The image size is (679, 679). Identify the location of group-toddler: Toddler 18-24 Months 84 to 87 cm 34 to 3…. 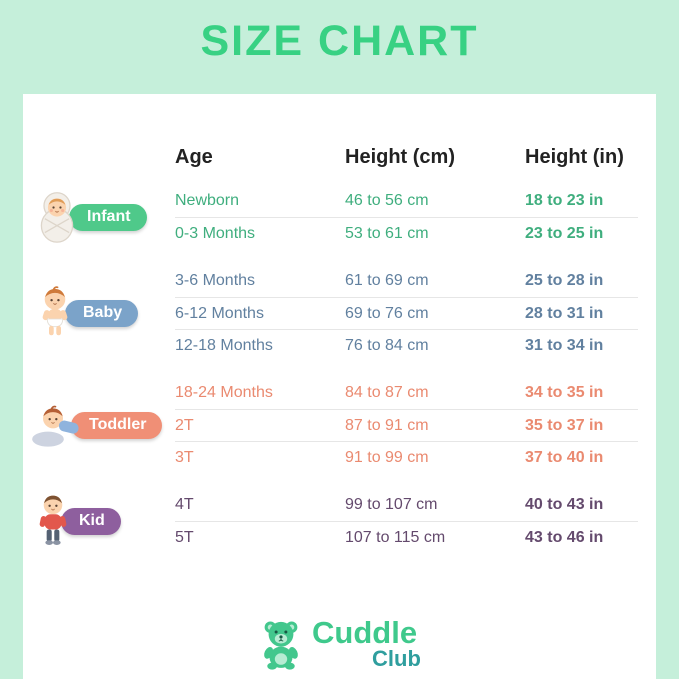
(333, 425).